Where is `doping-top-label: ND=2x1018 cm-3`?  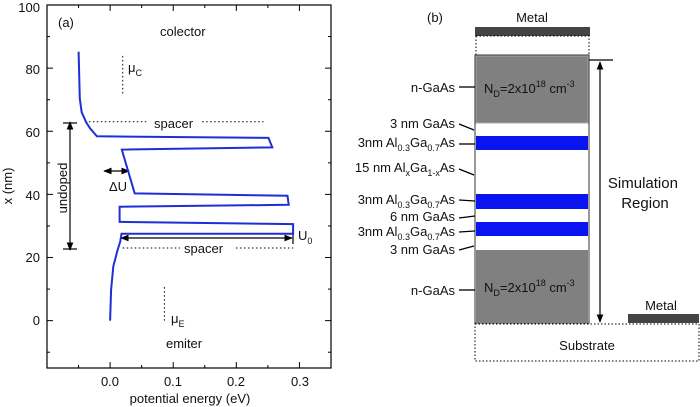 doping-top-label: ND=2x1018 cm-3 is located at coordinates (529, 89).